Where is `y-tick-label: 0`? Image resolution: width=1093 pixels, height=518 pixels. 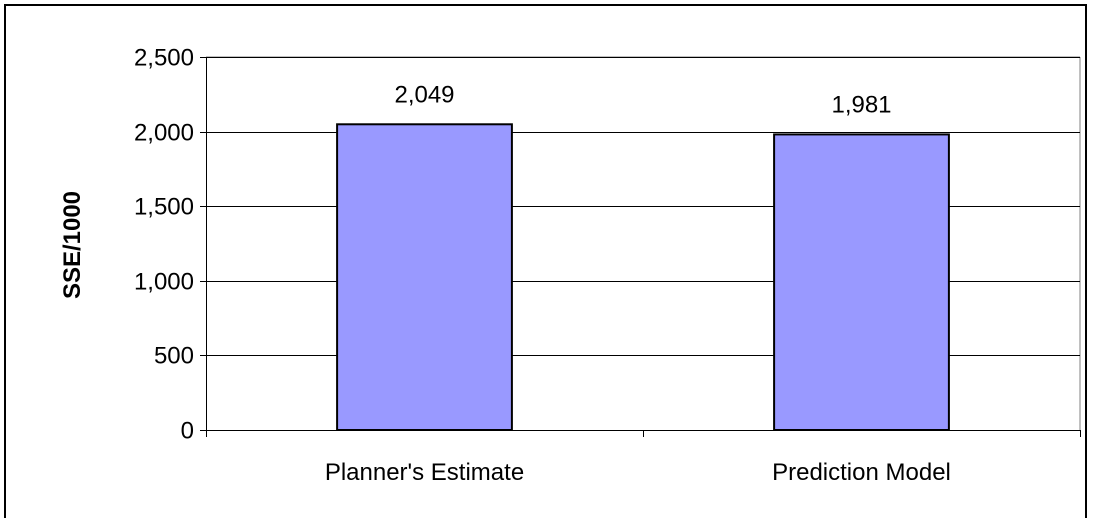 y-tick-label: 0 is located at coordinates (187, 431).